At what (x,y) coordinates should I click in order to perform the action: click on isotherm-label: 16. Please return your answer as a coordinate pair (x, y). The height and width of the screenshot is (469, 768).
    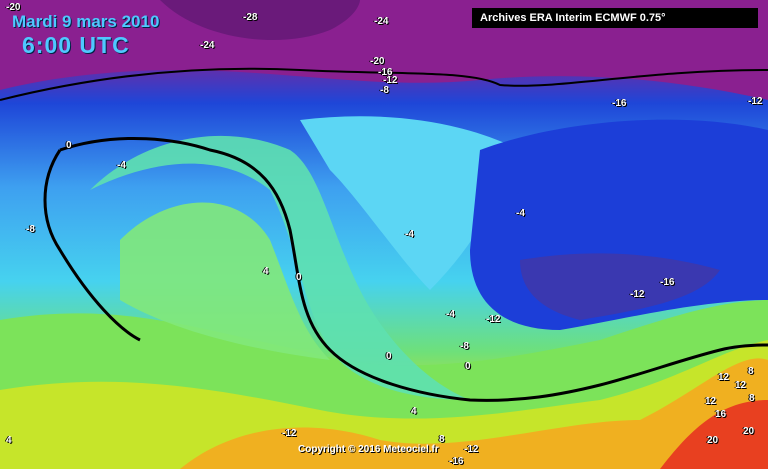
    Looking at the image, I should click on (721, 414).